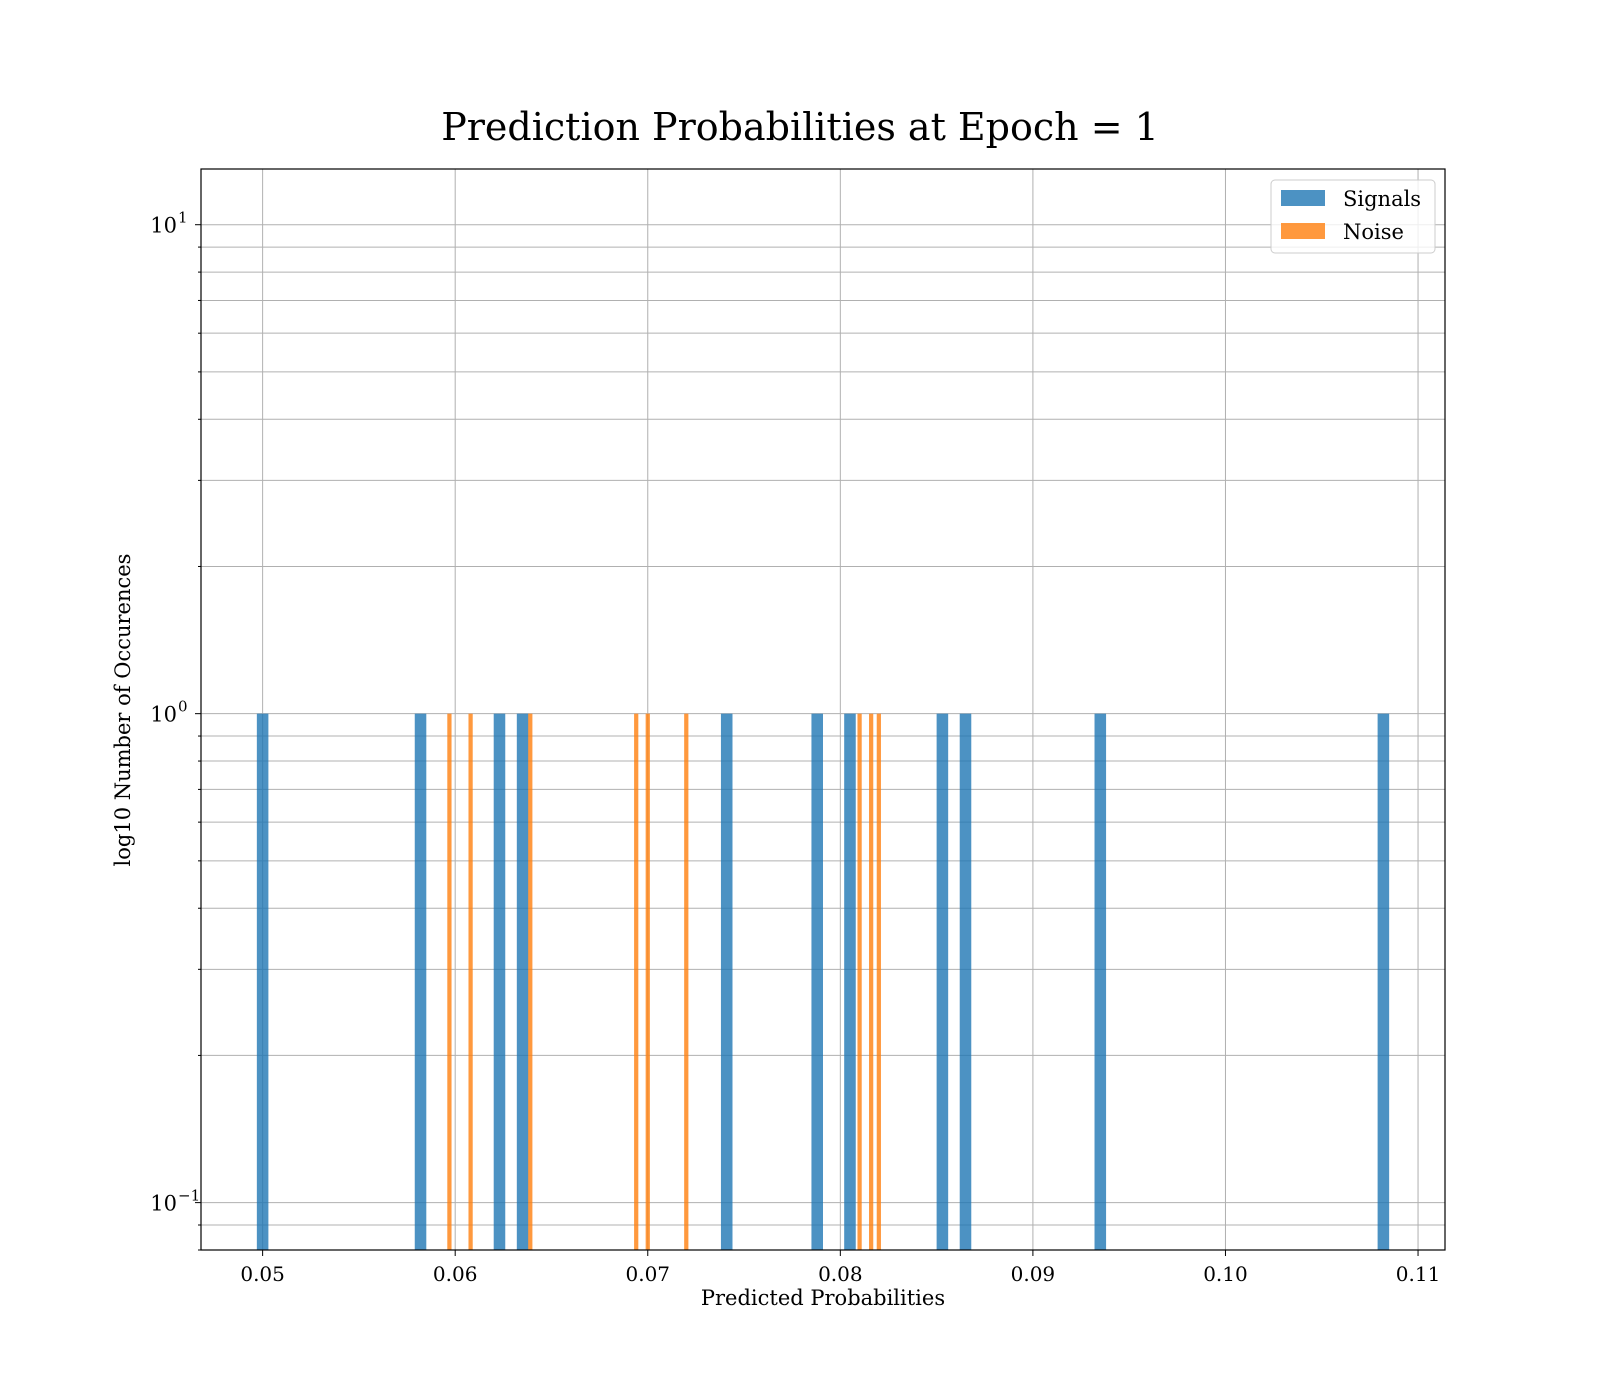 This screenshot has width=1600, height=1400. I want to click on x-tick-label-0: 0.05, so click(262, 1274).